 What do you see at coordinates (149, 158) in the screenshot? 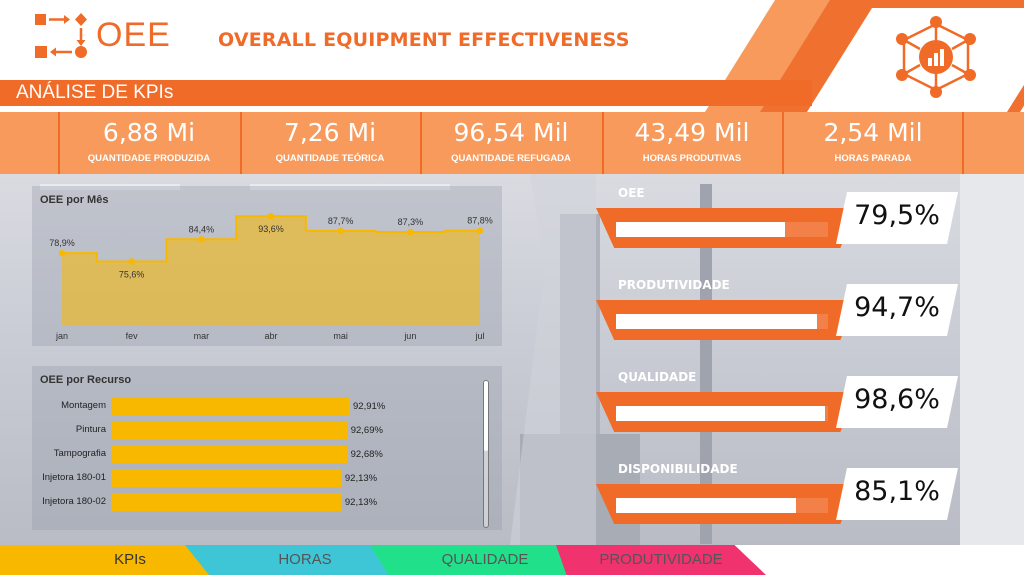
I see `kpi-label: QUANTIDADE PRODUZIDA` at bounding box center [149, 158].